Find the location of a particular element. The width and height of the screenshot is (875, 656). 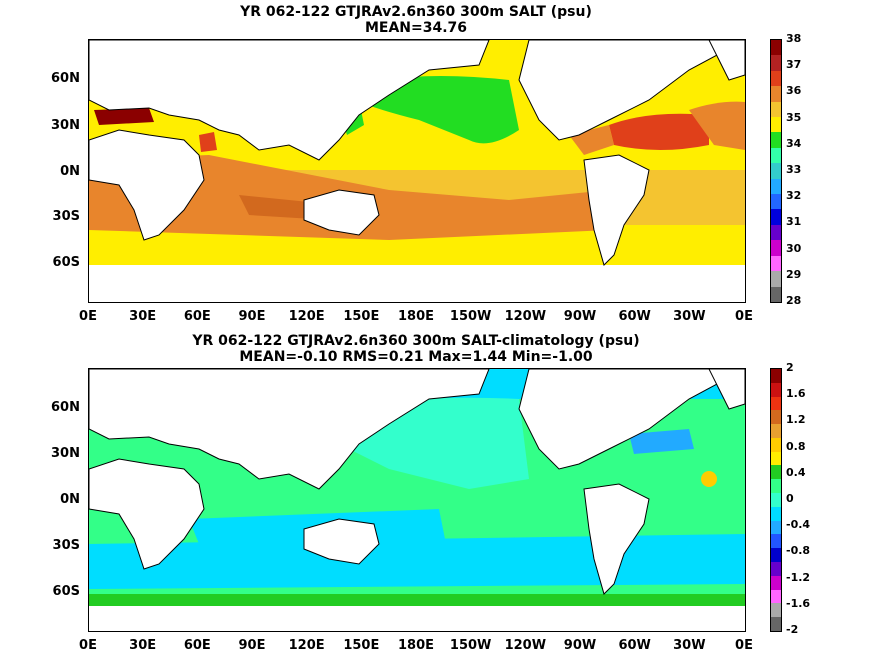

map2-lon-label: 60E is located at coordinates (197, 645).